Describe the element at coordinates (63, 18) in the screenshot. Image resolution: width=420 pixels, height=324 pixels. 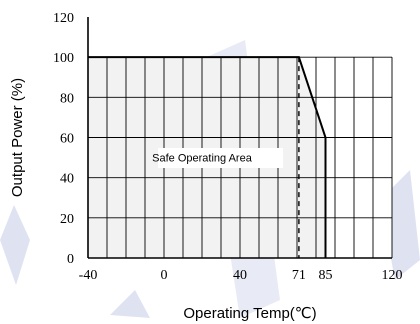
I see `y-tick-label: 120` at that location.